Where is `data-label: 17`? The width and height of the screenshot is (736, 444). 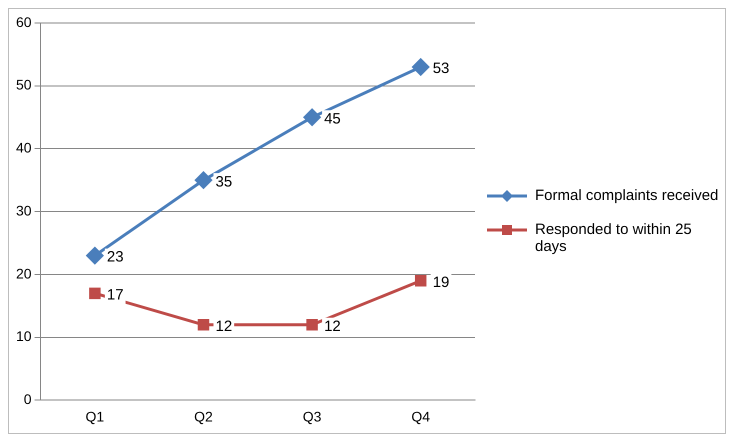
data-label: 17 is located at coordinates (115, 295).